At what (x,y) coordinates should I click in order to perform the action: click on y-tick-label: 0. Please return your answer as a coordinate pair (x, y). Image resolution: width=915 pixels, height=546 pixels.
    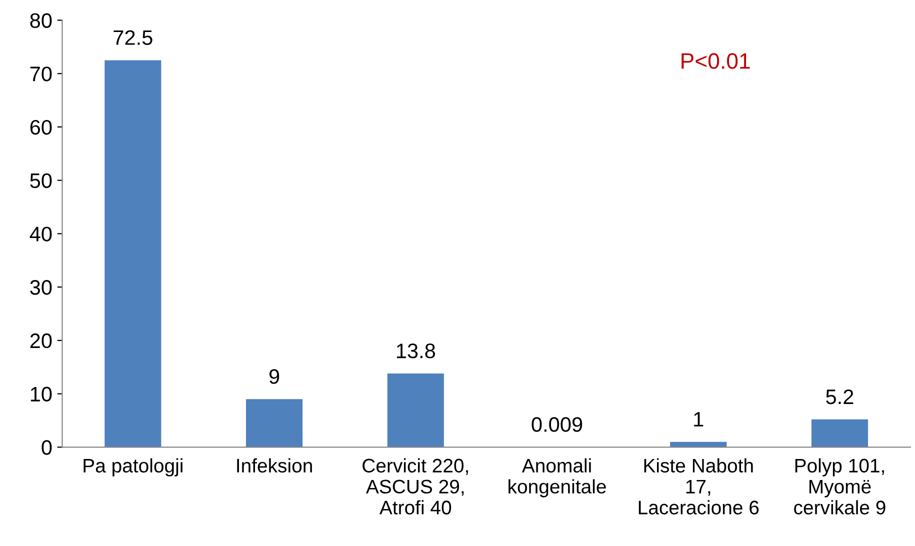
    Looking at the image, I should click on (47, 447).